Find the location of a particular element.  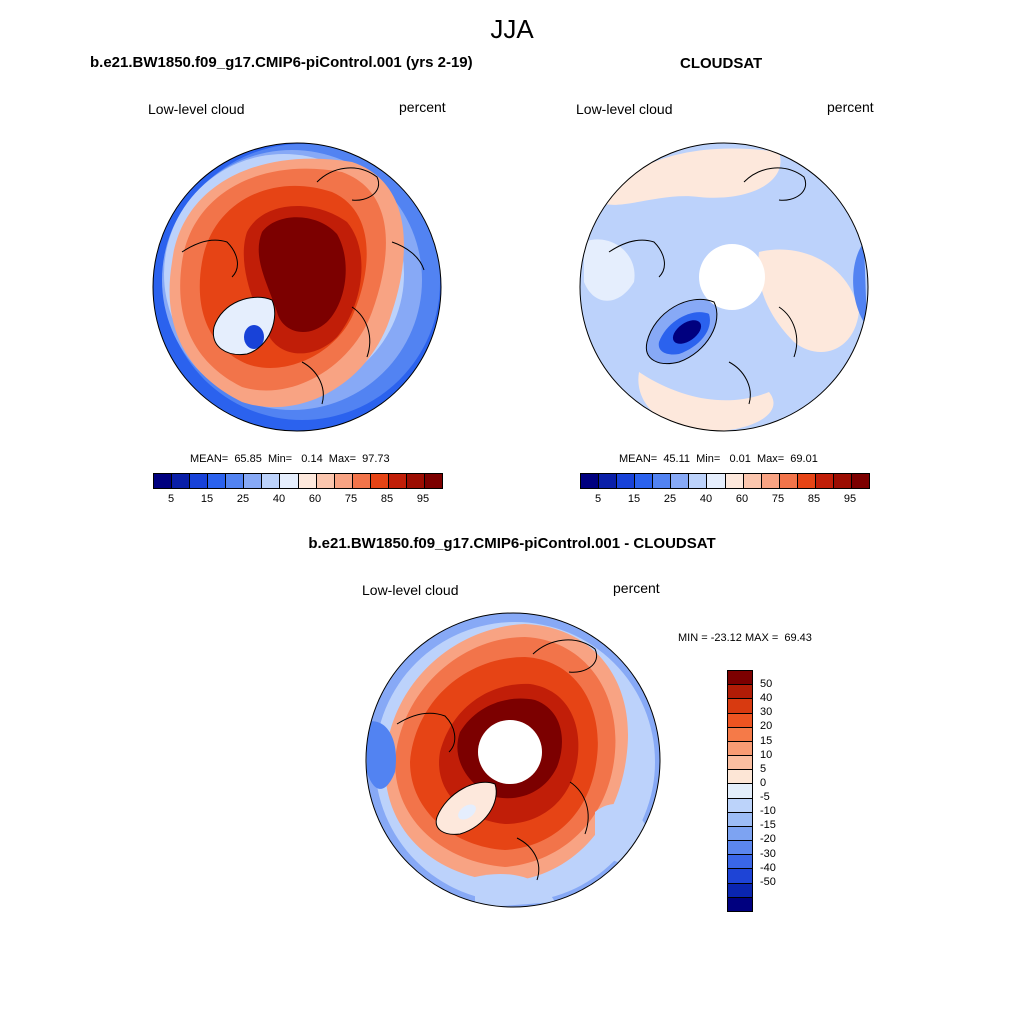

obs-polar-map is located at coordinates (724, 287).